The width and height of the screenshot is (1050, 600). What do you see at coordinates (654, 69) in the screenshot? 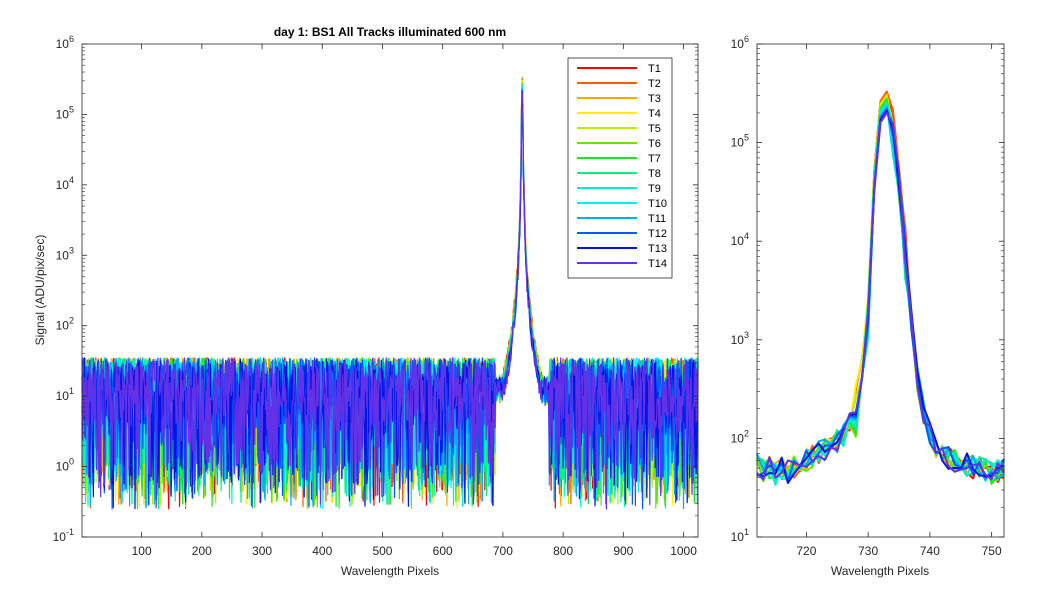
I see `legend-label-t1: T1` at bounding box center [654, 69].